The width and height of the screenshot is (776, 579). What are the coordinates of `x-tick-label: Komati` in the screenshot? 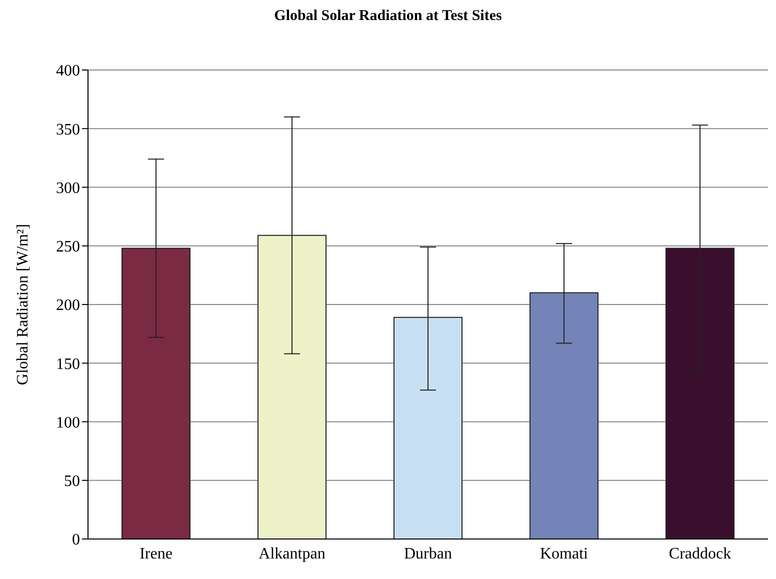 It's located at (564, 553).